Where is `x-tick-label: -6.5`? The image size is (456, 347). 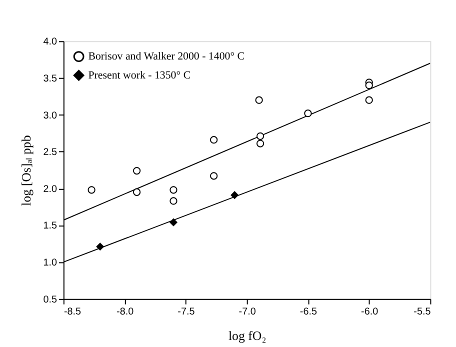
x-tick-label: -6.5 is located at coordinates (309, 312).